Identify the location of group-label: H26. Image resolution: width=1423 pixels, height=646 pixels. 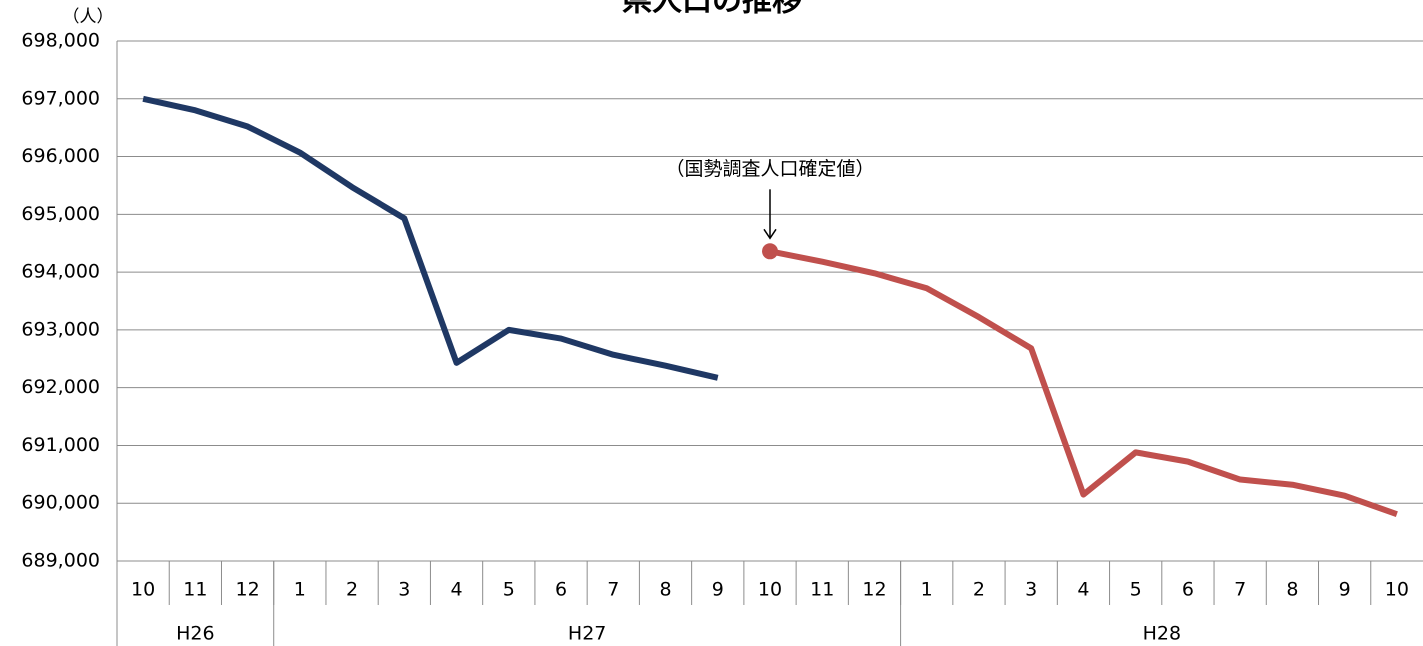
(195, 634).